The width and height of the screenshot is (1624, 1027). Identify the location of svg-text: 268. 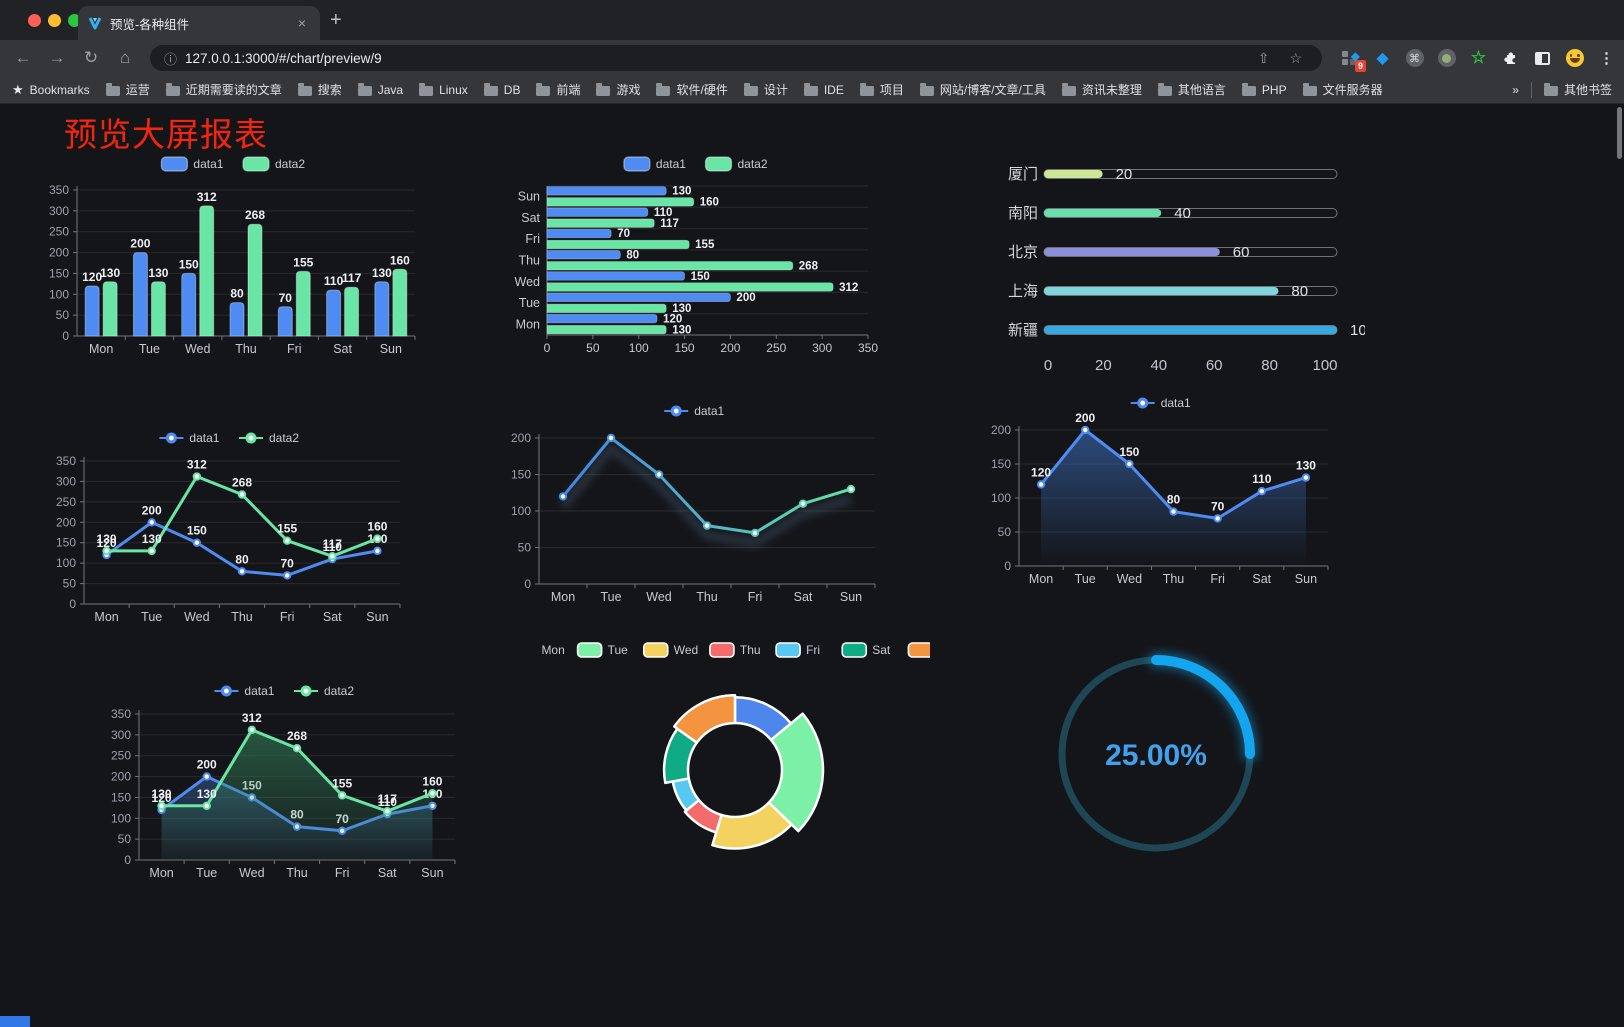
(255, 215).